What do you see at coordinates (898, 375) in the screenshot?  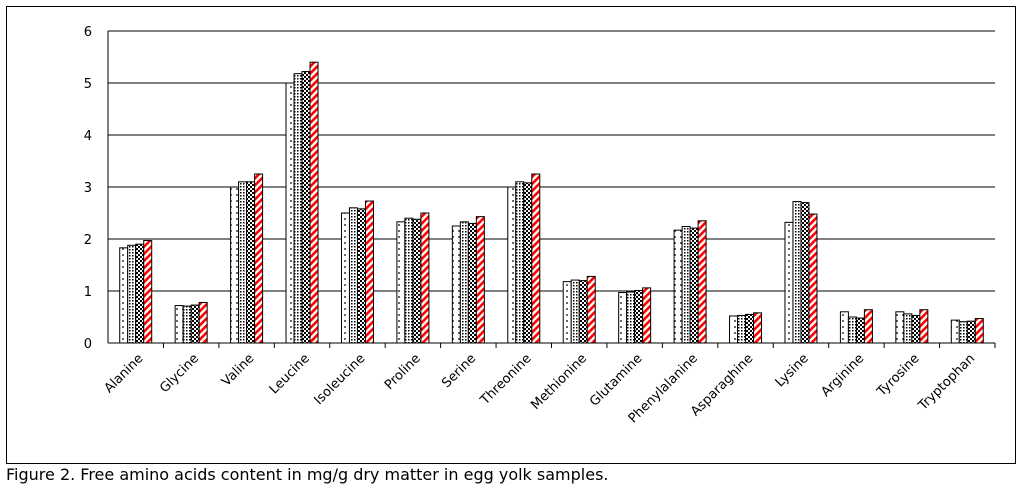 I see `x-tick-label: Tyrosine` at bounding box center [898, 375].